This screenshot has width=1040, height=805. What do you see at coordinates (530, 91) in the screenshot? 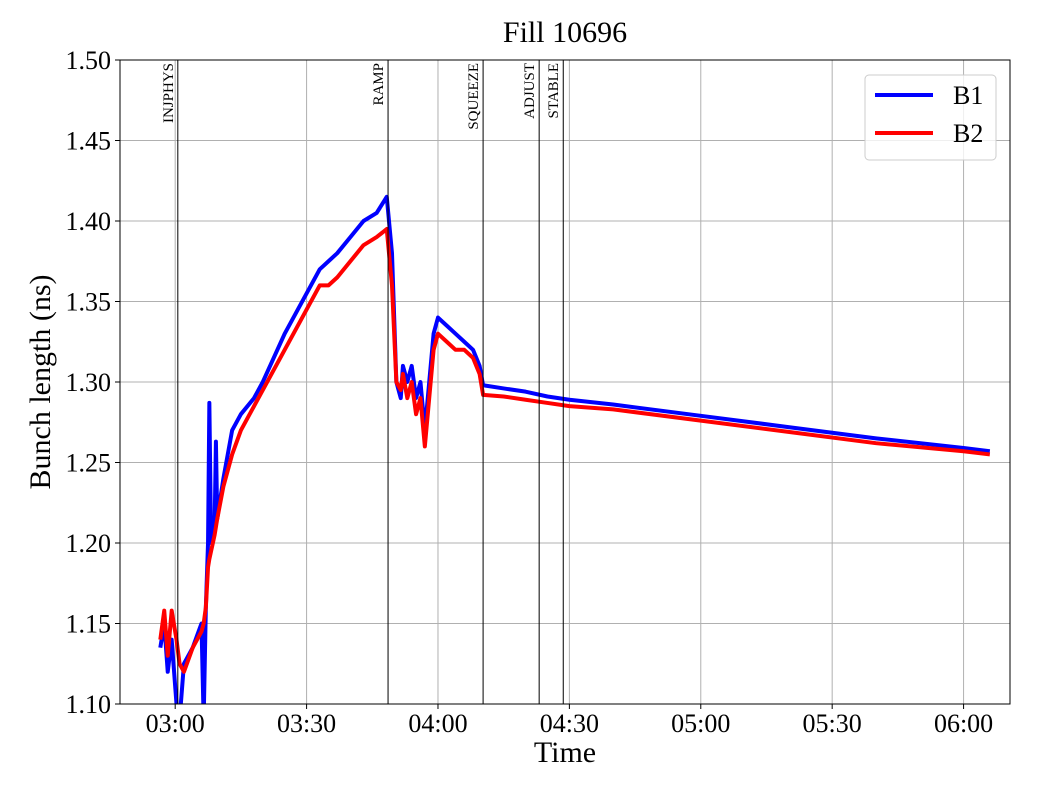
I see `phase-label: ADJUST` at bounding box center [530, 91].